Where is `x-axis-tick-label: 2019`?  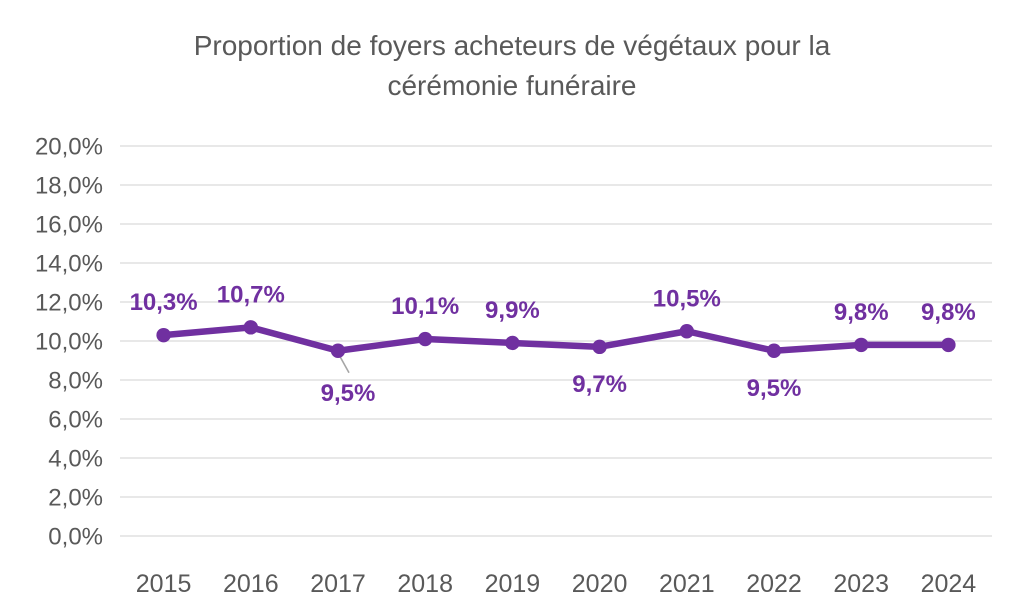
x-axis-tick-label: 2019 is located at coordinates (513, 584).